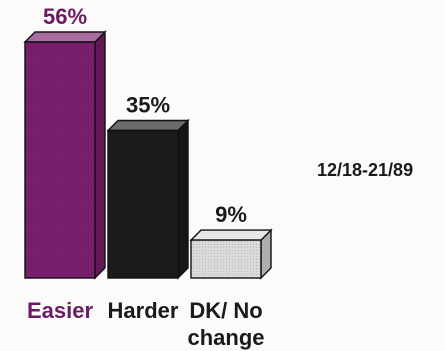  Describe the element at coordinates (231, 214) in the screenshot. I see `value-label-dk-no-change: 9%` at that location.